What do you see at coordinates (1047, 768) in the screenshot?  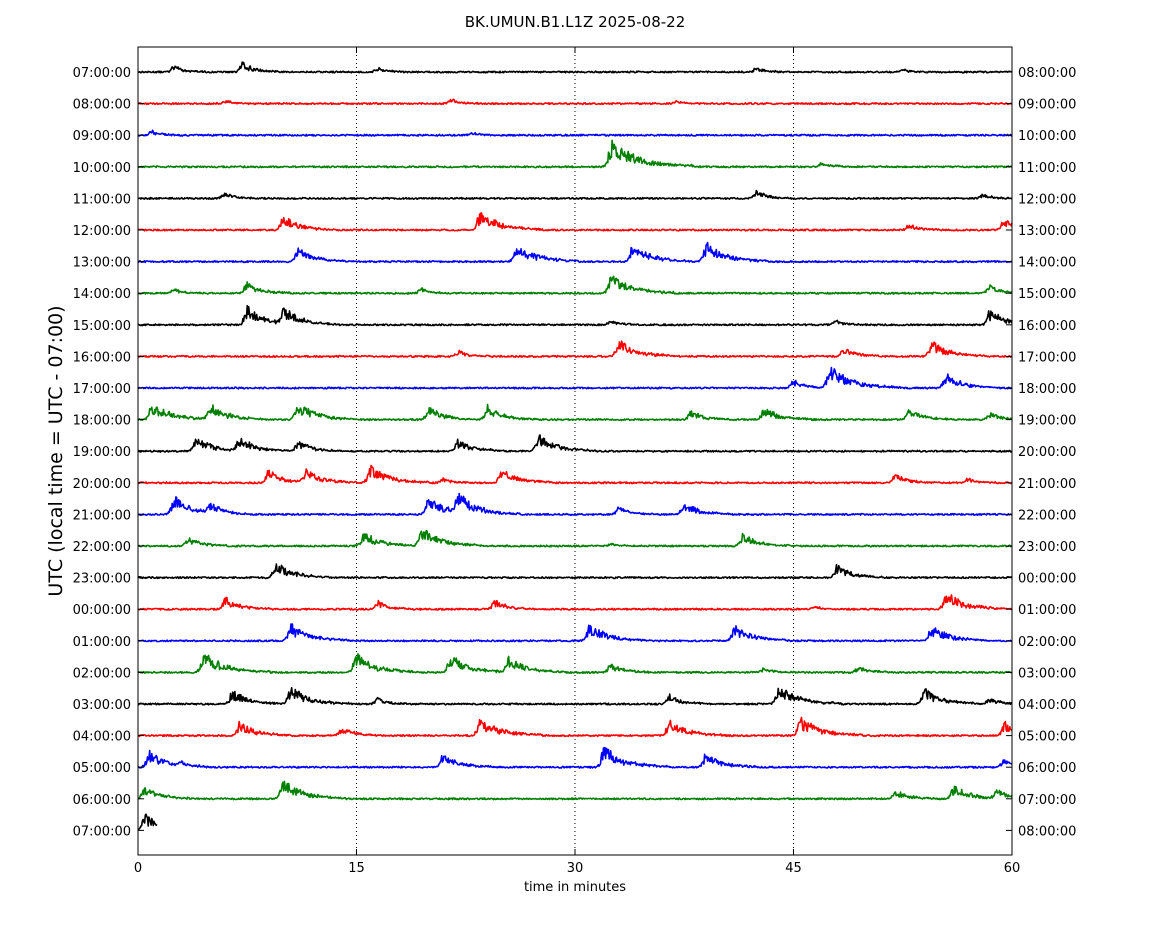 I see `y-tick-label-right: 06:00:00` at bounding box center [1047, 768].